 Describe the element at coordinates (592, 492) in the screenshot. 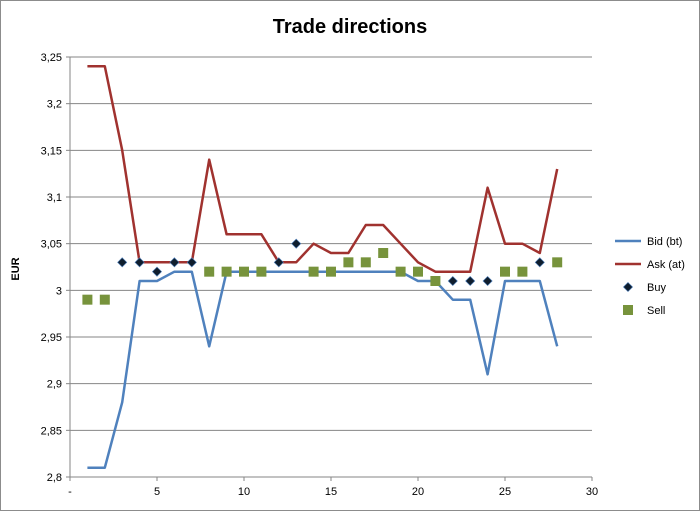

I see `x-tick-label: 30` at that location.